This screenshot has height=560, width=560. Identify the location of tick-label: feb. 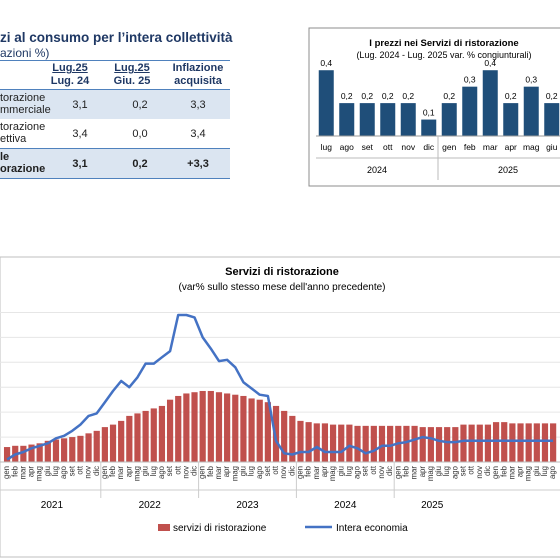
(308, 471).